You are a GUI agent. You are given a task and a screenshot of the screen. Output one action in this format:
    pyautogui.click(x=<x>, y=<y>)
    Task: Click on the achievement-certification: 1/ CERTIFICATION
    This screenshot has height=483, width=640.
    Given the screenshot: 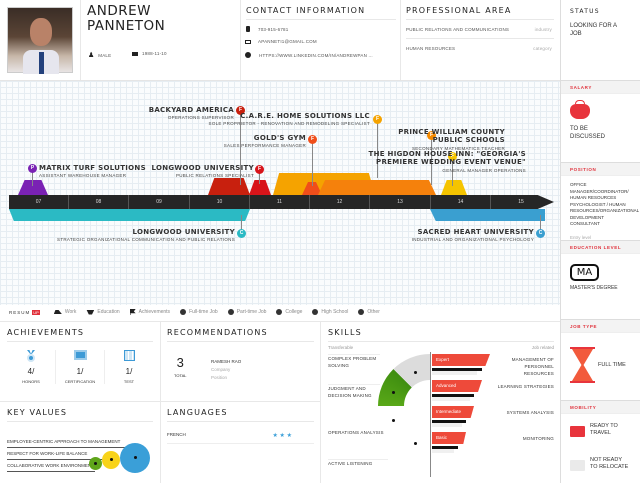 What is the action you would take?
    pyautogui.click(x=80, y=367)
    